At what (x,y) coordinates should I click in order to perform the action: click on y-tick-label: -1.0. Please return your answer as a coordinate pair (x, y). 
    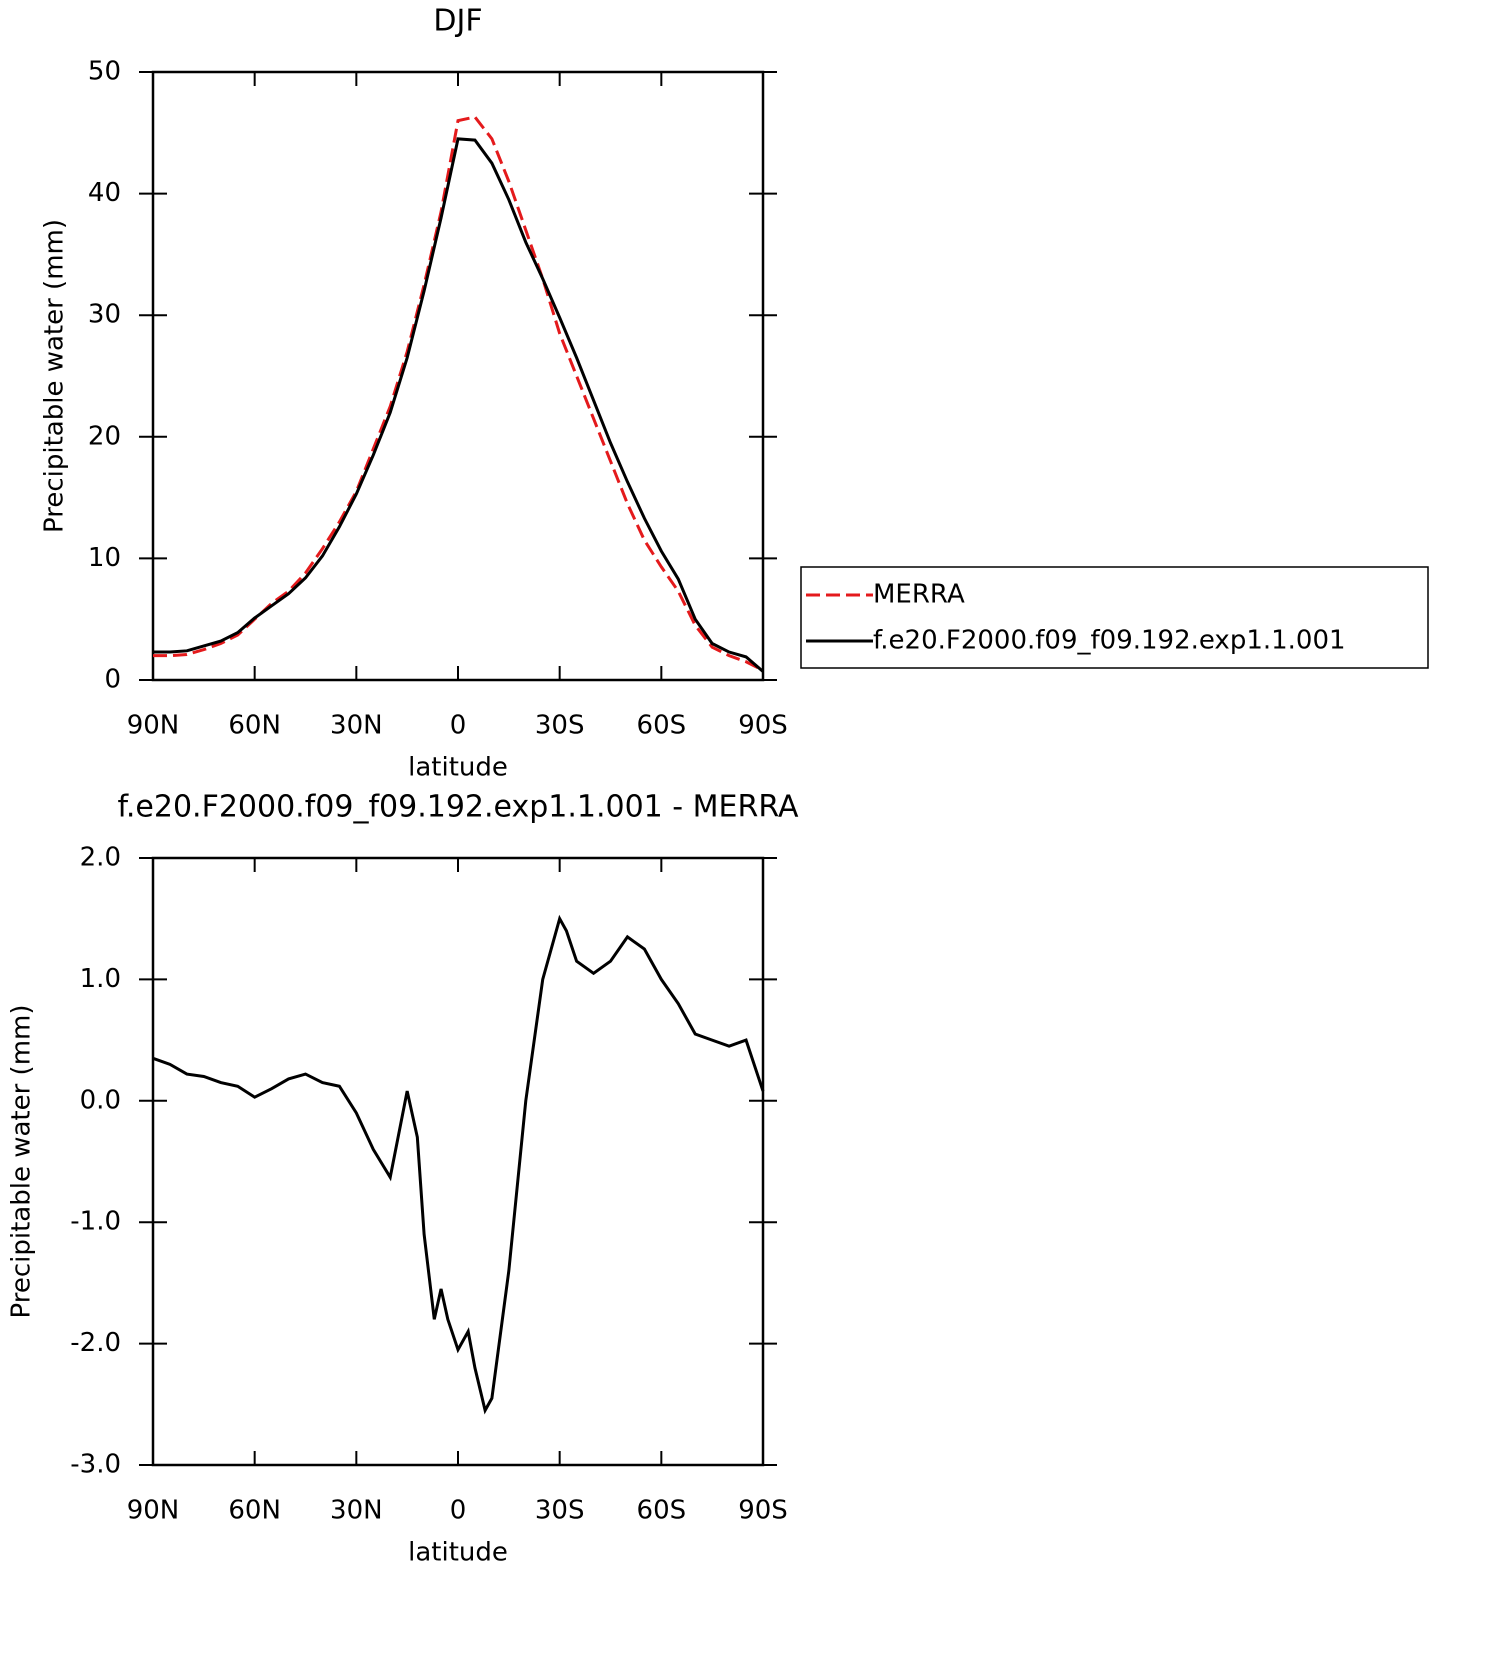
    Looking at the image, I should click on (95, 1222).